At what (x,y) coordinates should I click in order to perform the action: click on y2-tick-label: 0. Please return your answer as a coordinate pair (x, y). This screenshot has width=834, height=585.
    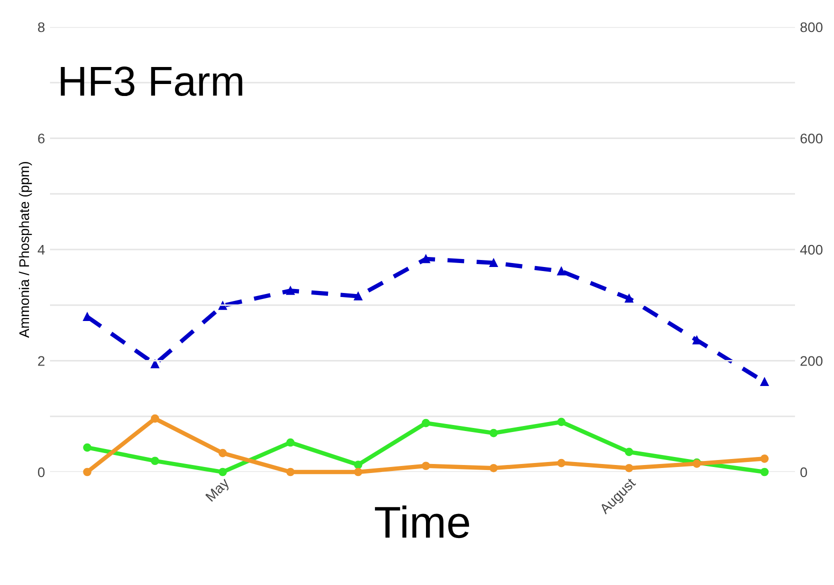
    Looking at the image, I should click on (804, 472).